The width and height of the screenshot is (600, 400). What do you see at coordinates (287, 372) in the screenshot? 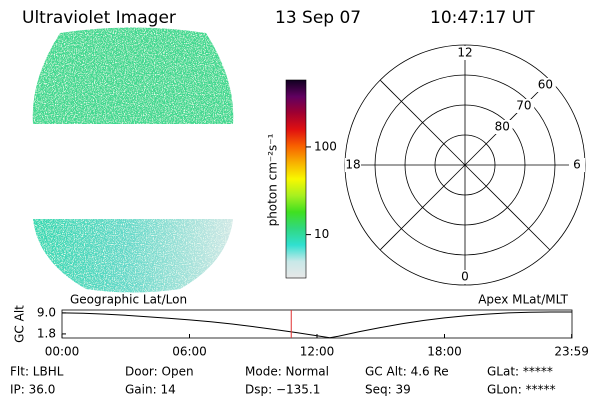
I see `footer-field: Mode: Normal` at bounding box center [287, 372].